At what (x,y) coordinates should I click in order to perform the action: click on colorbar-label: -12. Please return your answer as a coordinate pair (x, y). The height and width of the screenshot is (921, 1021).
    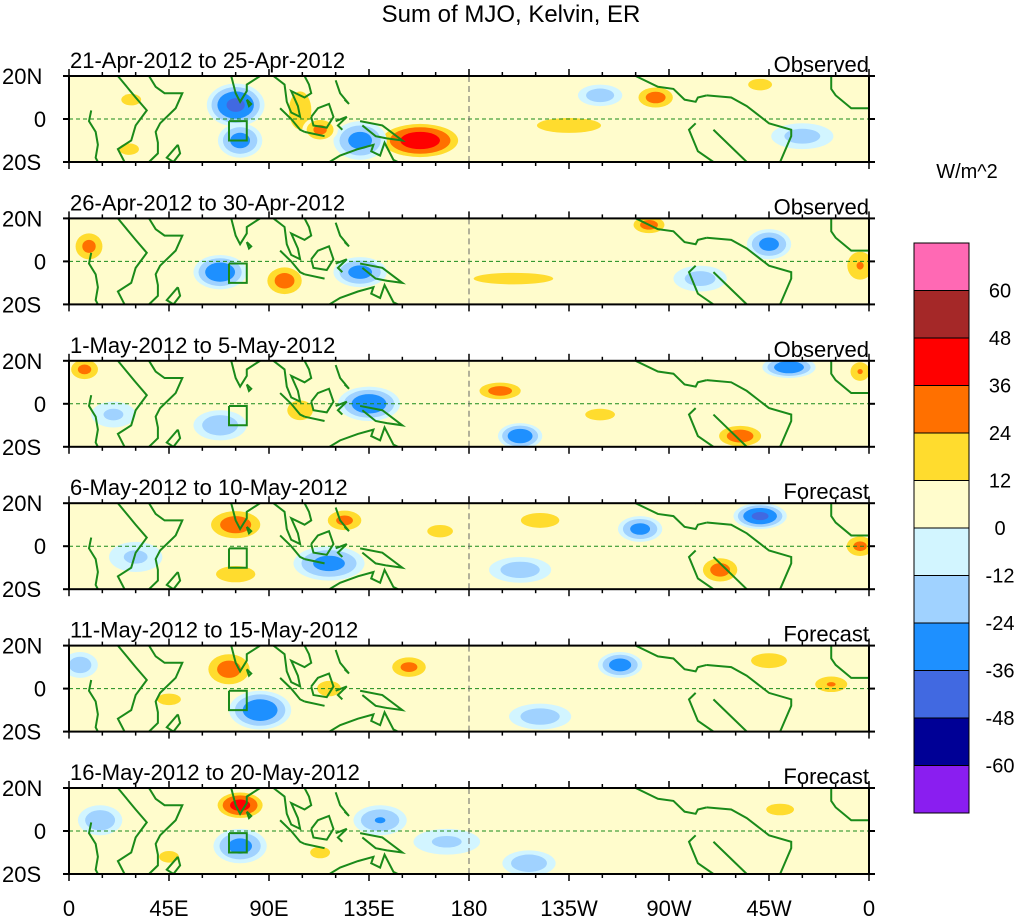
    Looking at the image, I should click on (1000, 577).